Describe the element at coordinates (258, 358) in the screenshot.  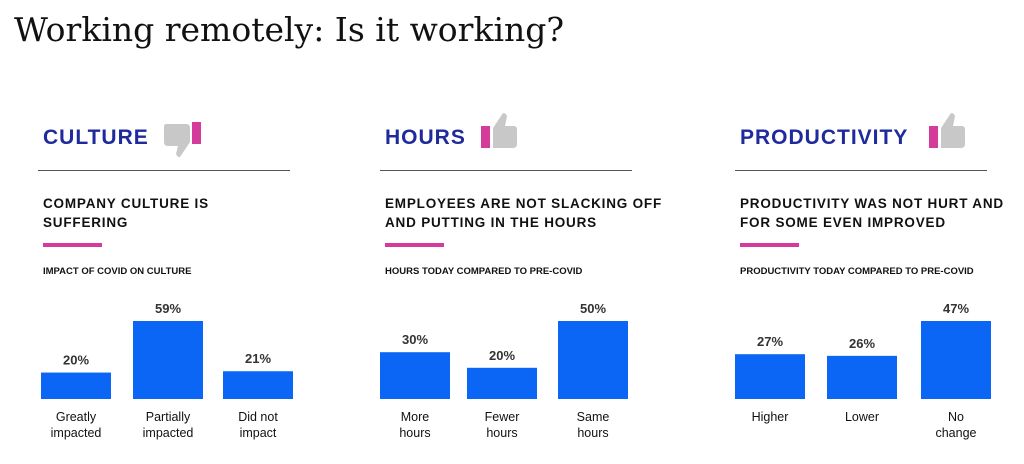
I see `bar-value-label: 21%` at that location.